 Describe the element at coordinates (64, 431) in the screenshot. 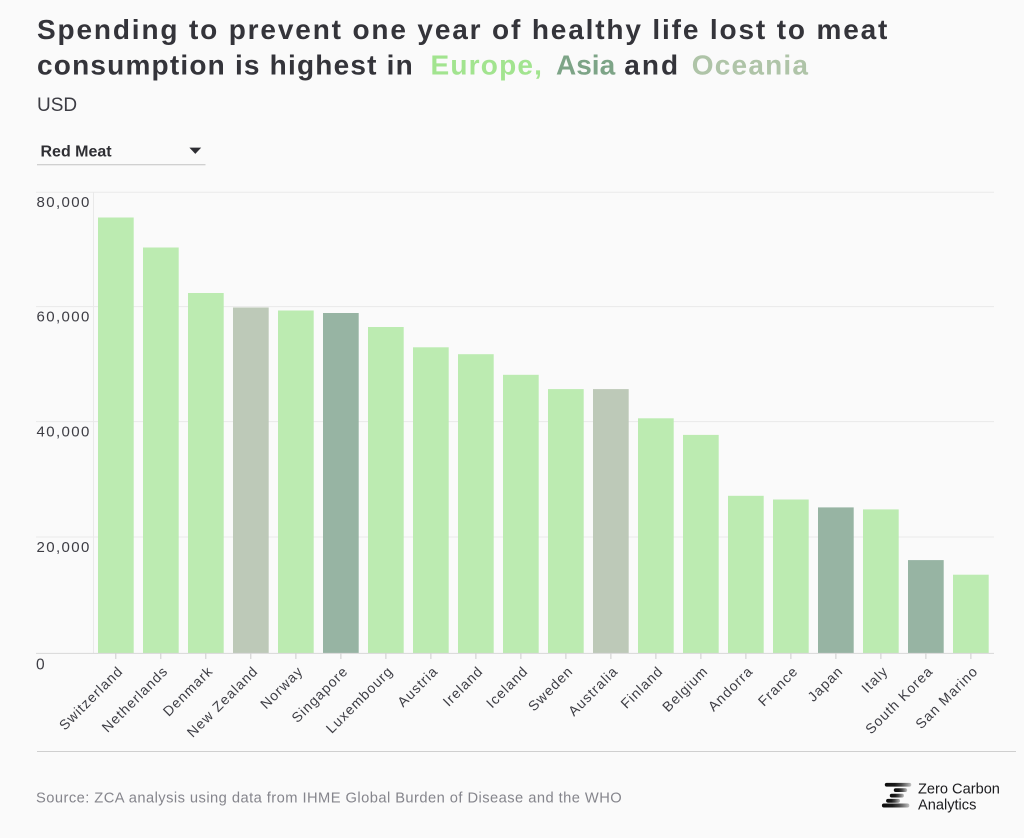

I see `svg-text: 40,000` at that location.